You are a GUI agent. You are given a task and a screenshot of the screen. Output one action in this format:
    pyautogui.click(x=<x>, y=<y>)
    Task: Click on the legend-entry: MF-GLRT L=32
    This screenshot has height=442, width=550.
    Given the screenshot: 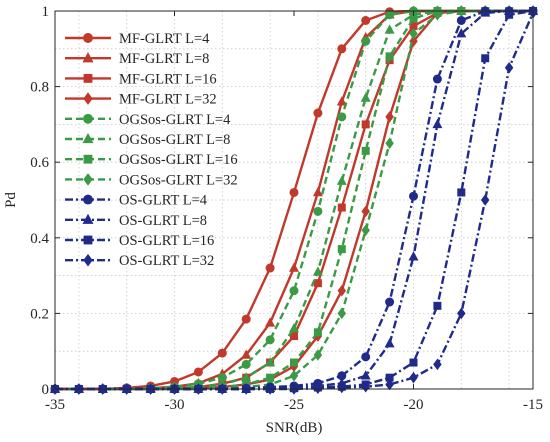 What is the action you would take?
    pyautogui.click(x=141, y=100)
    